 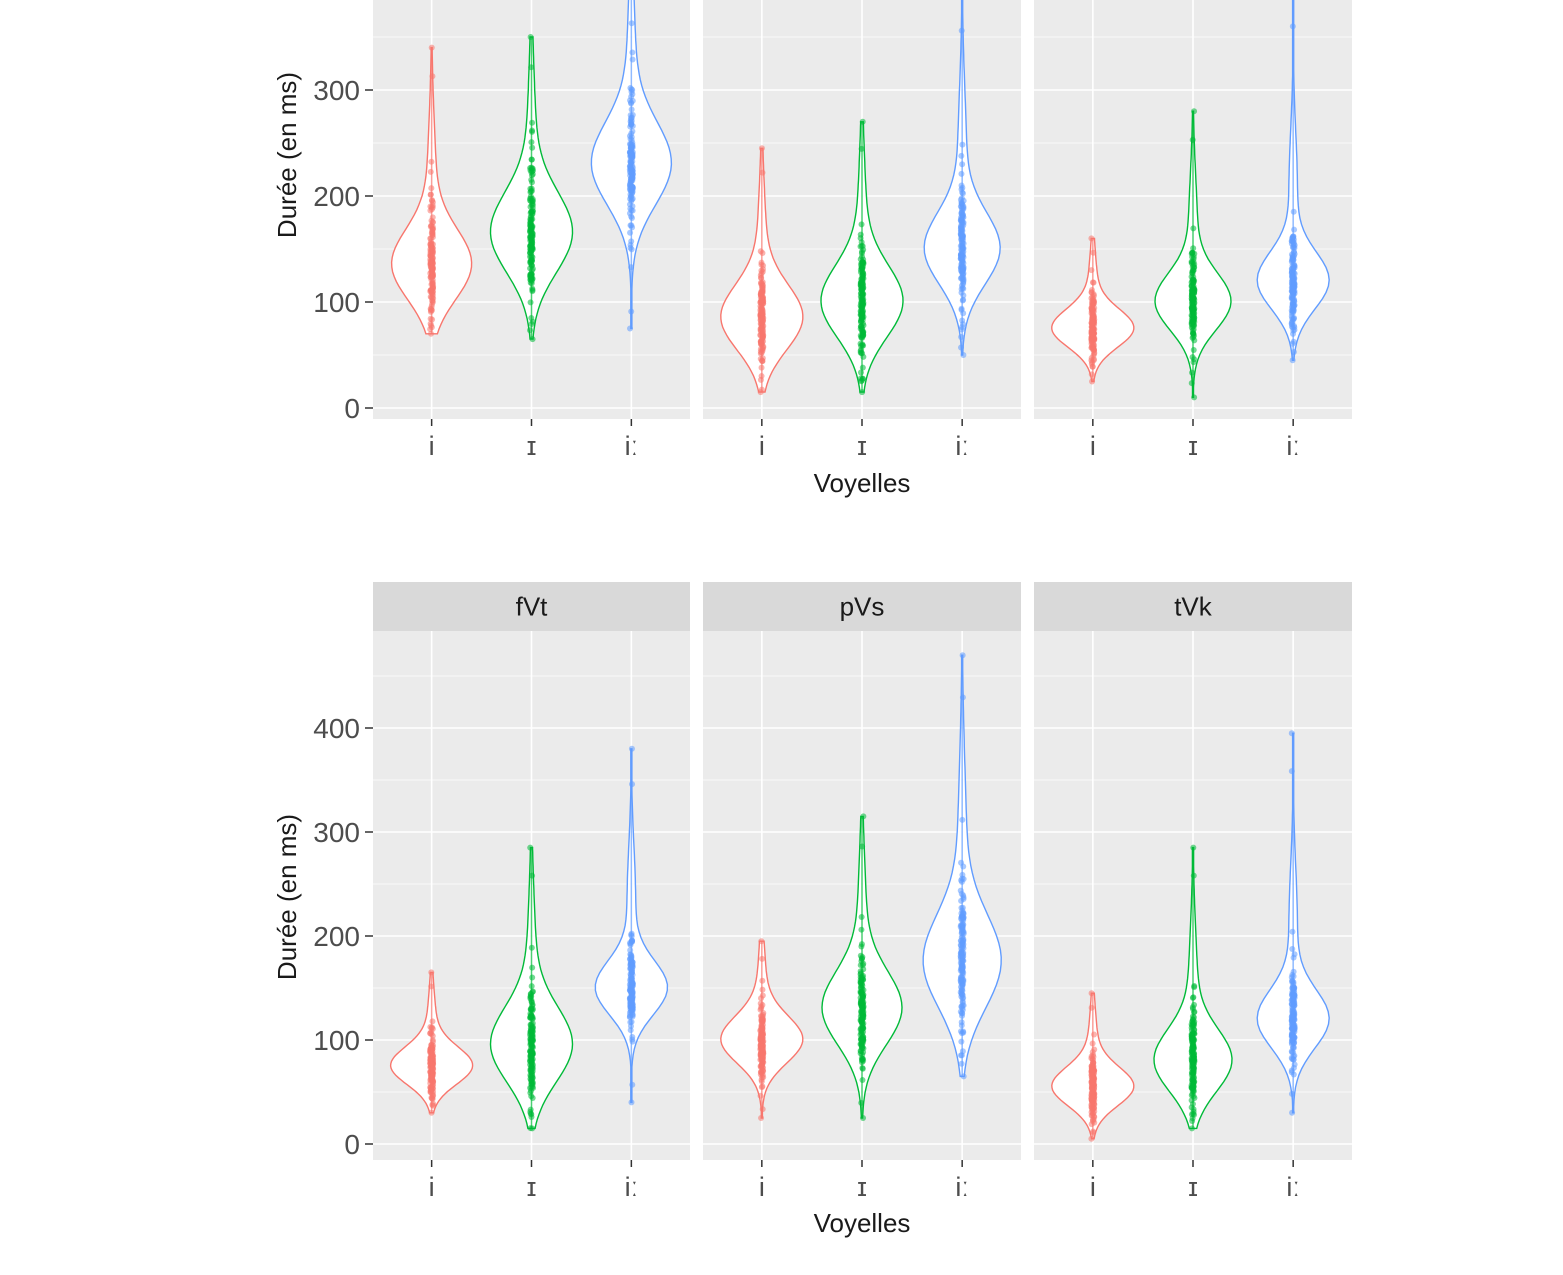 What do you see at coordinates (862, 230) in the screenshot?
I see `facet-panel-1-2: i ɪ iː` at bounding box center [862, 230].